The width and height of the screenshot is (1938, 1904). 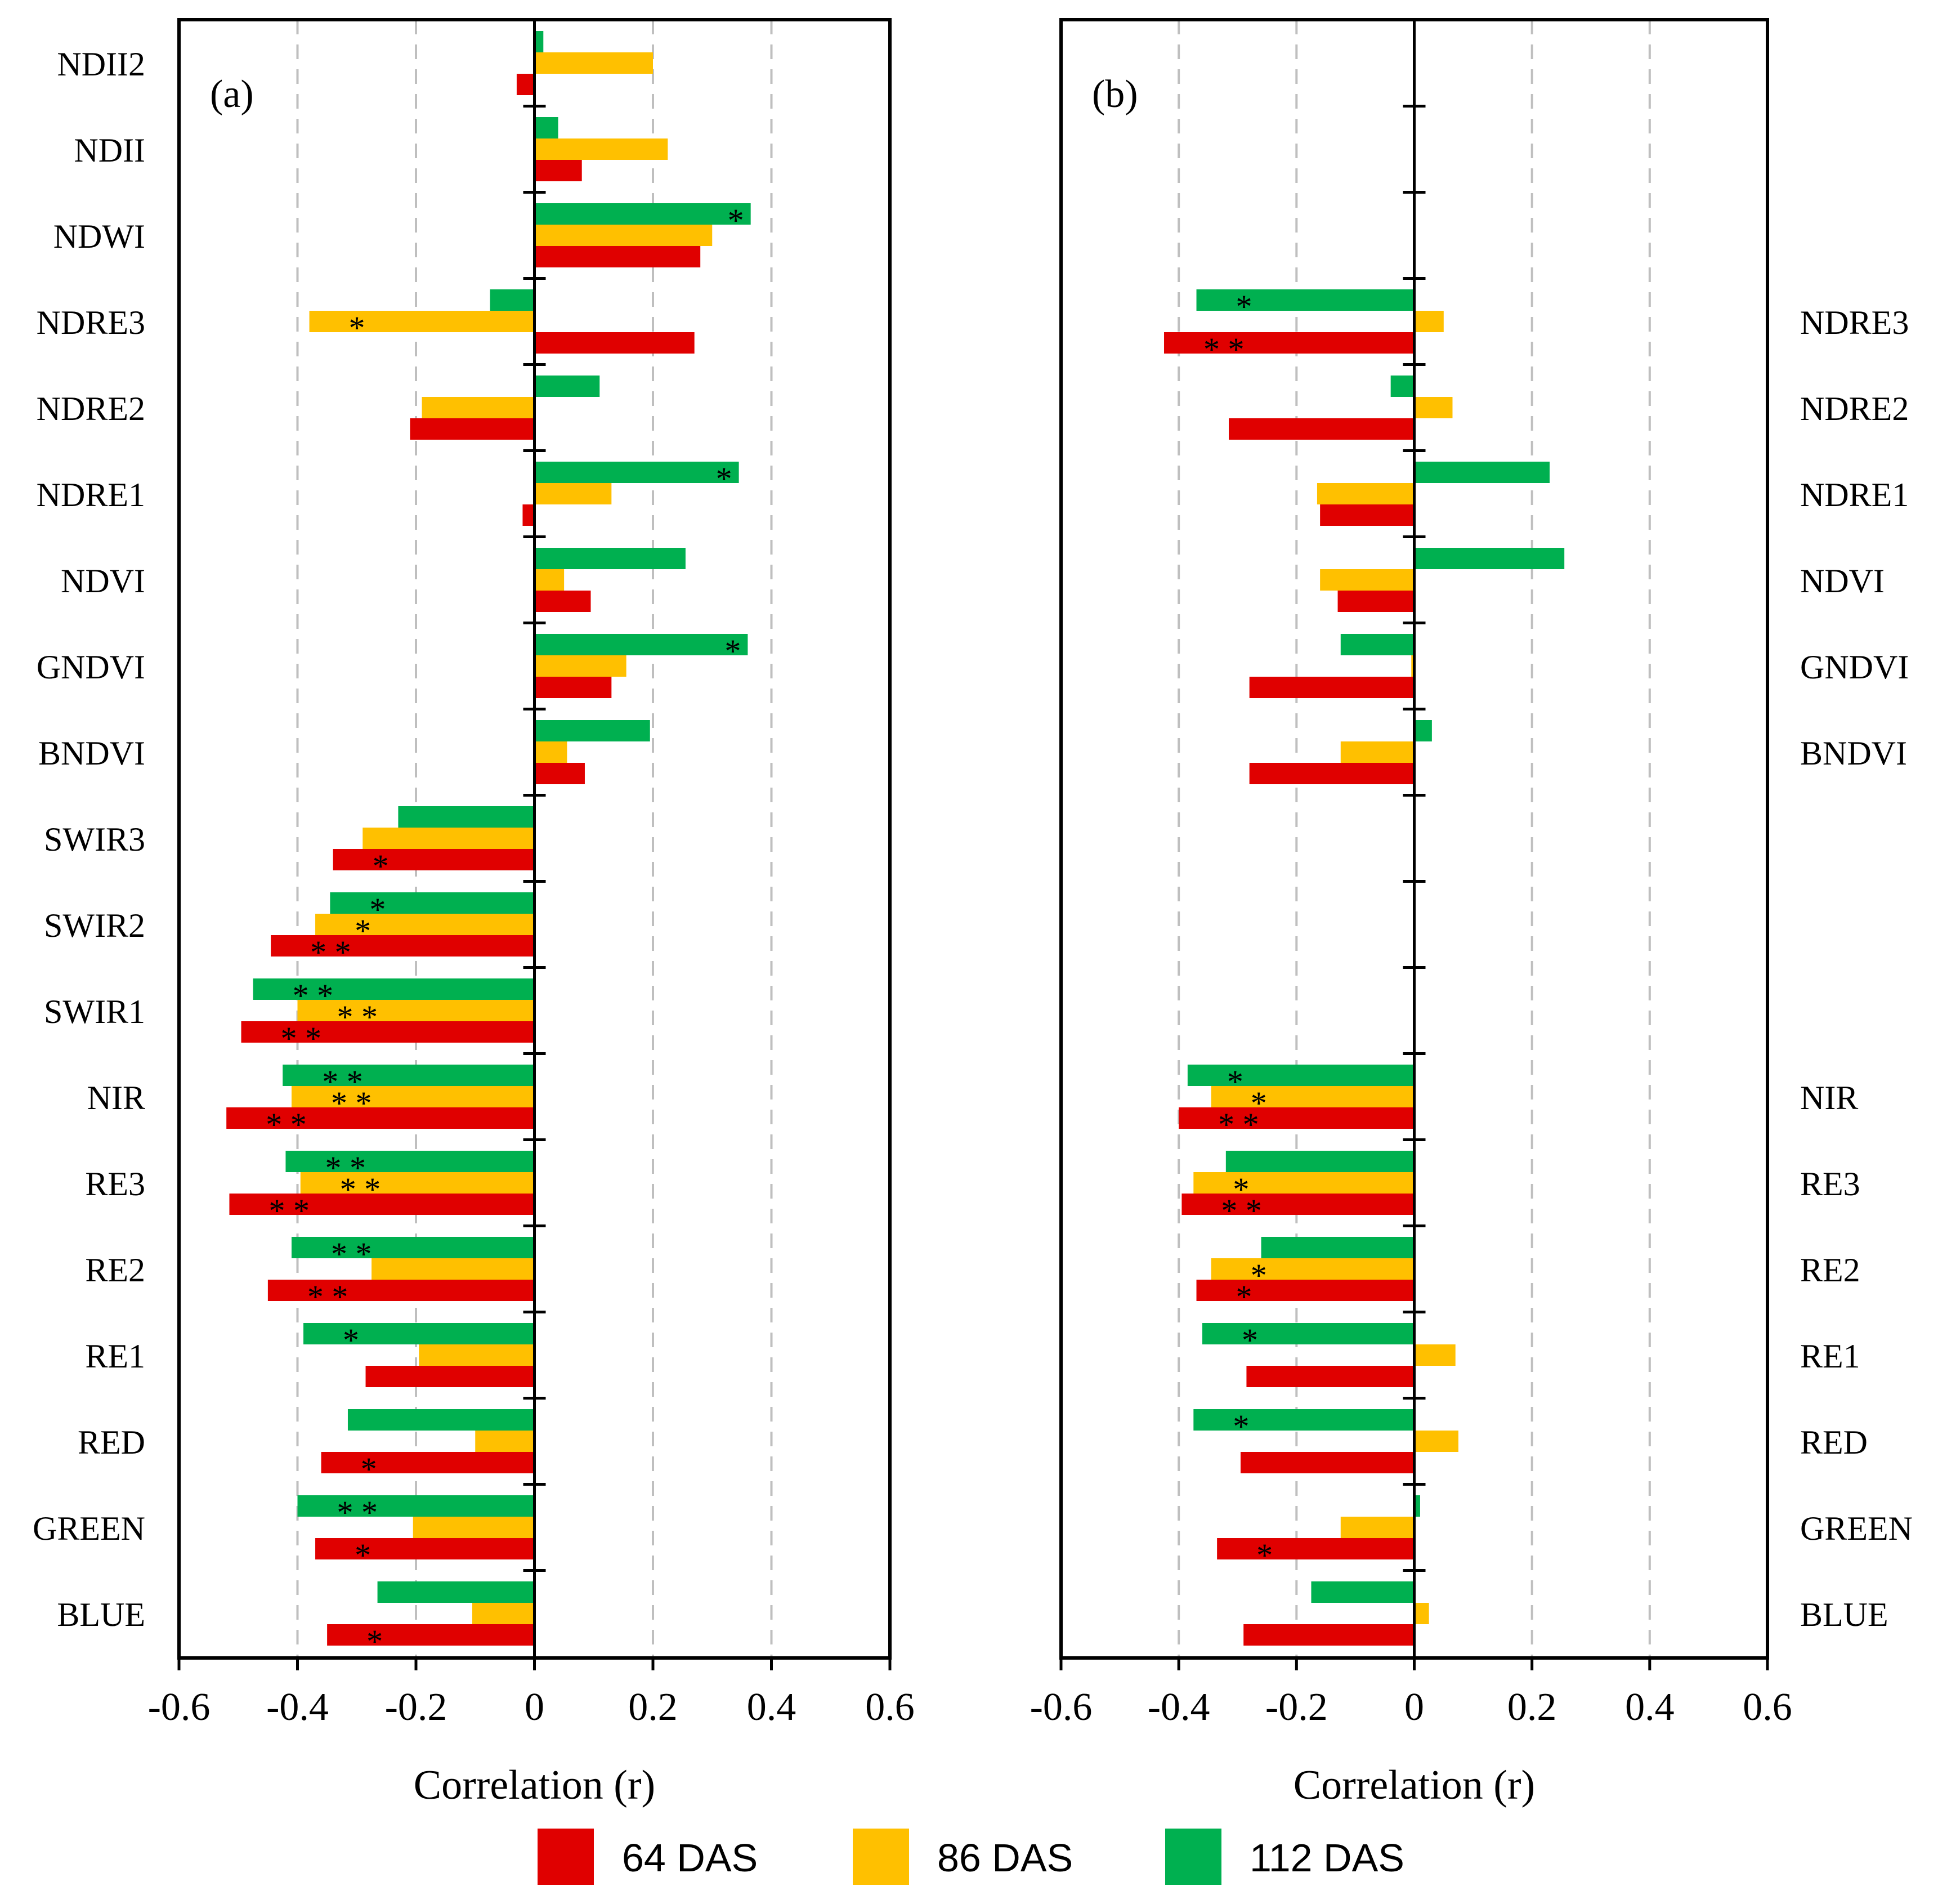 I want to click on bar-ndre1-86-das, so click(x=1366, y=493).